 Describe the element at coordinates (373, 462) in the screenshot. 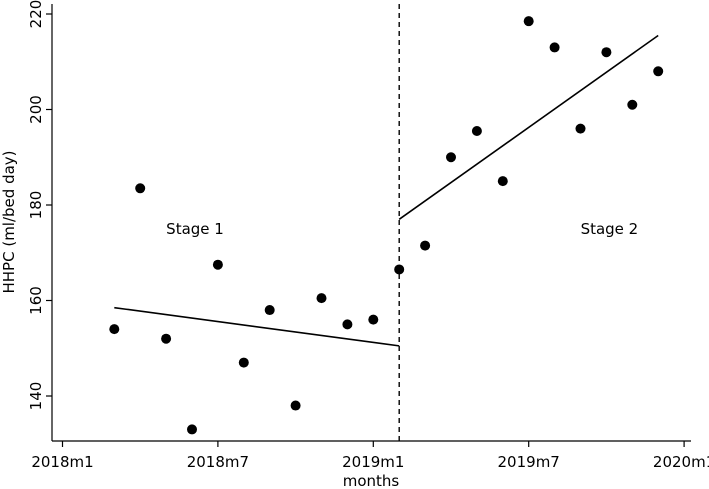

I see `x-tick-label: 2019m1` at that location.